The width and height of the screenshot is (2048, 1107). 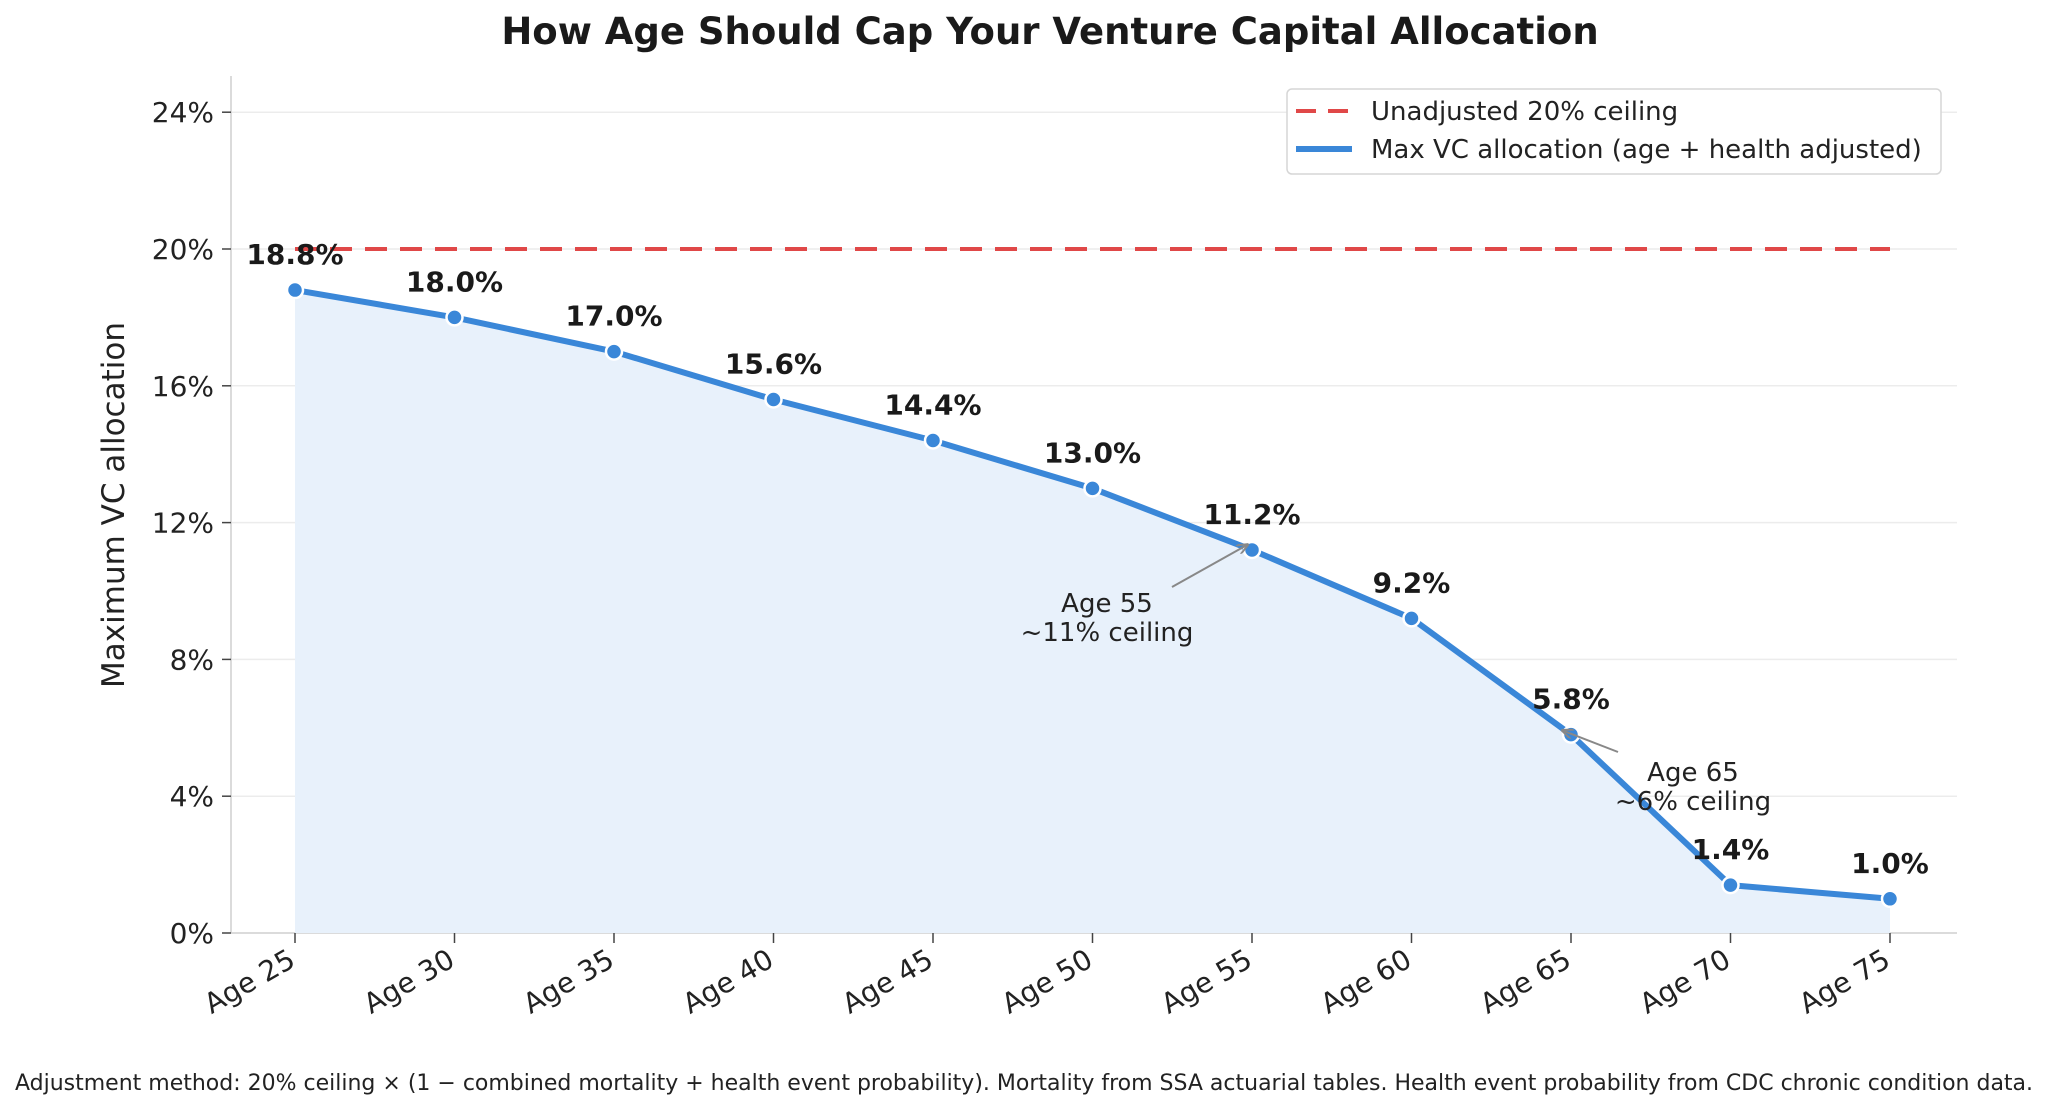 What do you see at coordinates (250, 981) in the screenshot?
I see `x-tick-label: Age 25` at bounding box center [250, 981].